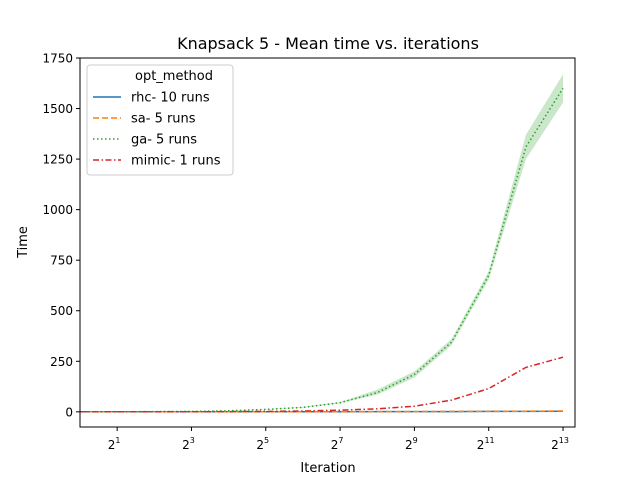 This screenshot has height=480, width=640. What do you see at coordinates (164, 140) in the screenshot?
I see `legend-label: ga- 5 runs` at bounding box center [164, 140].